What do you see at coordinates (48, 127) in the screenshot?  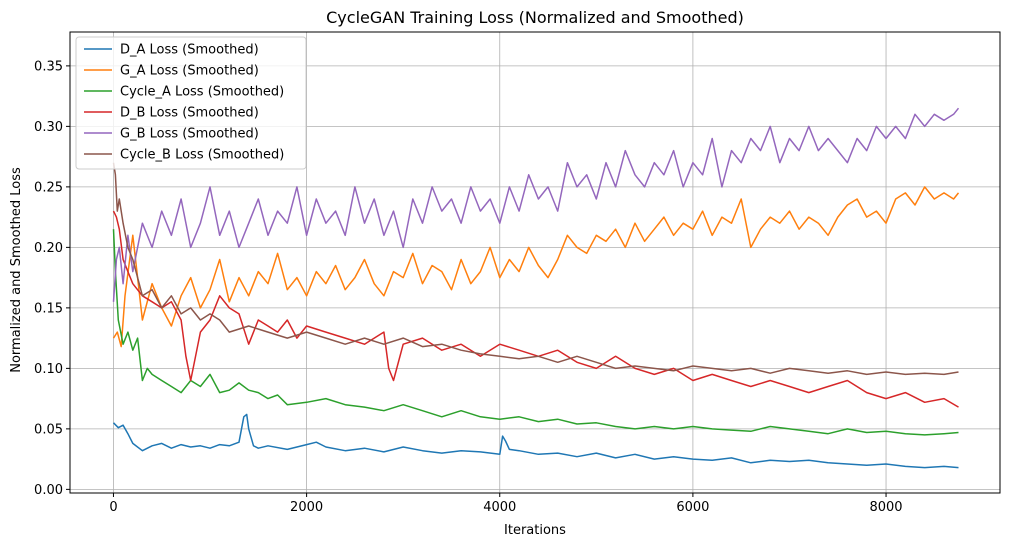 I see `y-tick-label: 0.30` at bounding box center [48, 127].